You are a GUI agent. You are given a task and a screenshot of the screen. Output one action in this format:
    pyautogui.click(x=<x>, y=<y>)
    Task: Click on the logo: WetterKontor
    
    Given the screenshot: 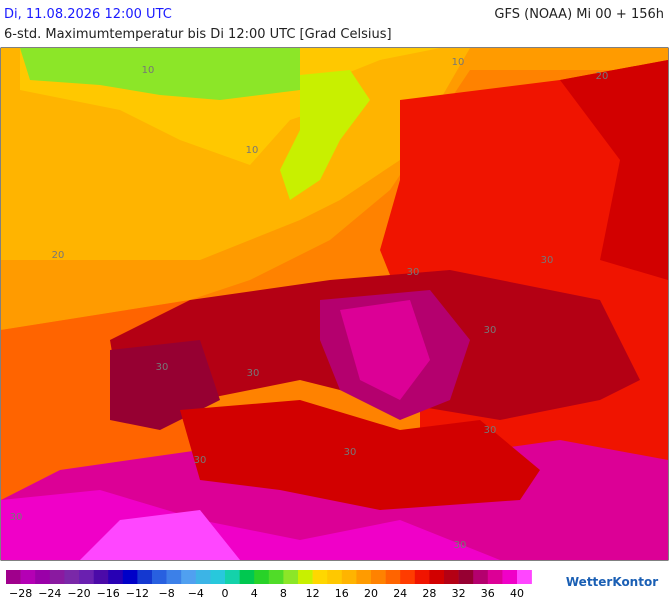 What is the action you would take?
    pyautogui.click(x=612, y=582)
    